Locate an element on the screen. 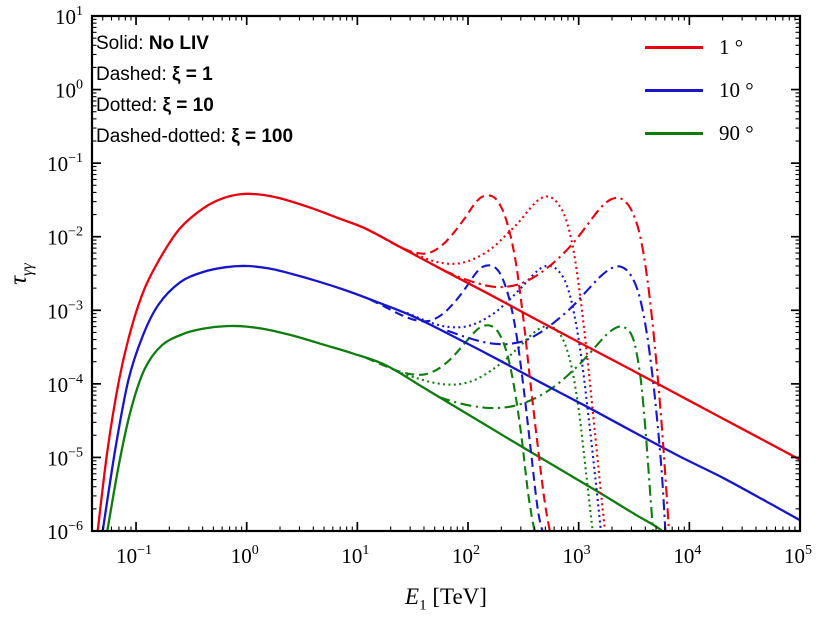 The width and height of the screenshot is (830, 623). curve-red-dashdot is located at coordinates (557, 363).